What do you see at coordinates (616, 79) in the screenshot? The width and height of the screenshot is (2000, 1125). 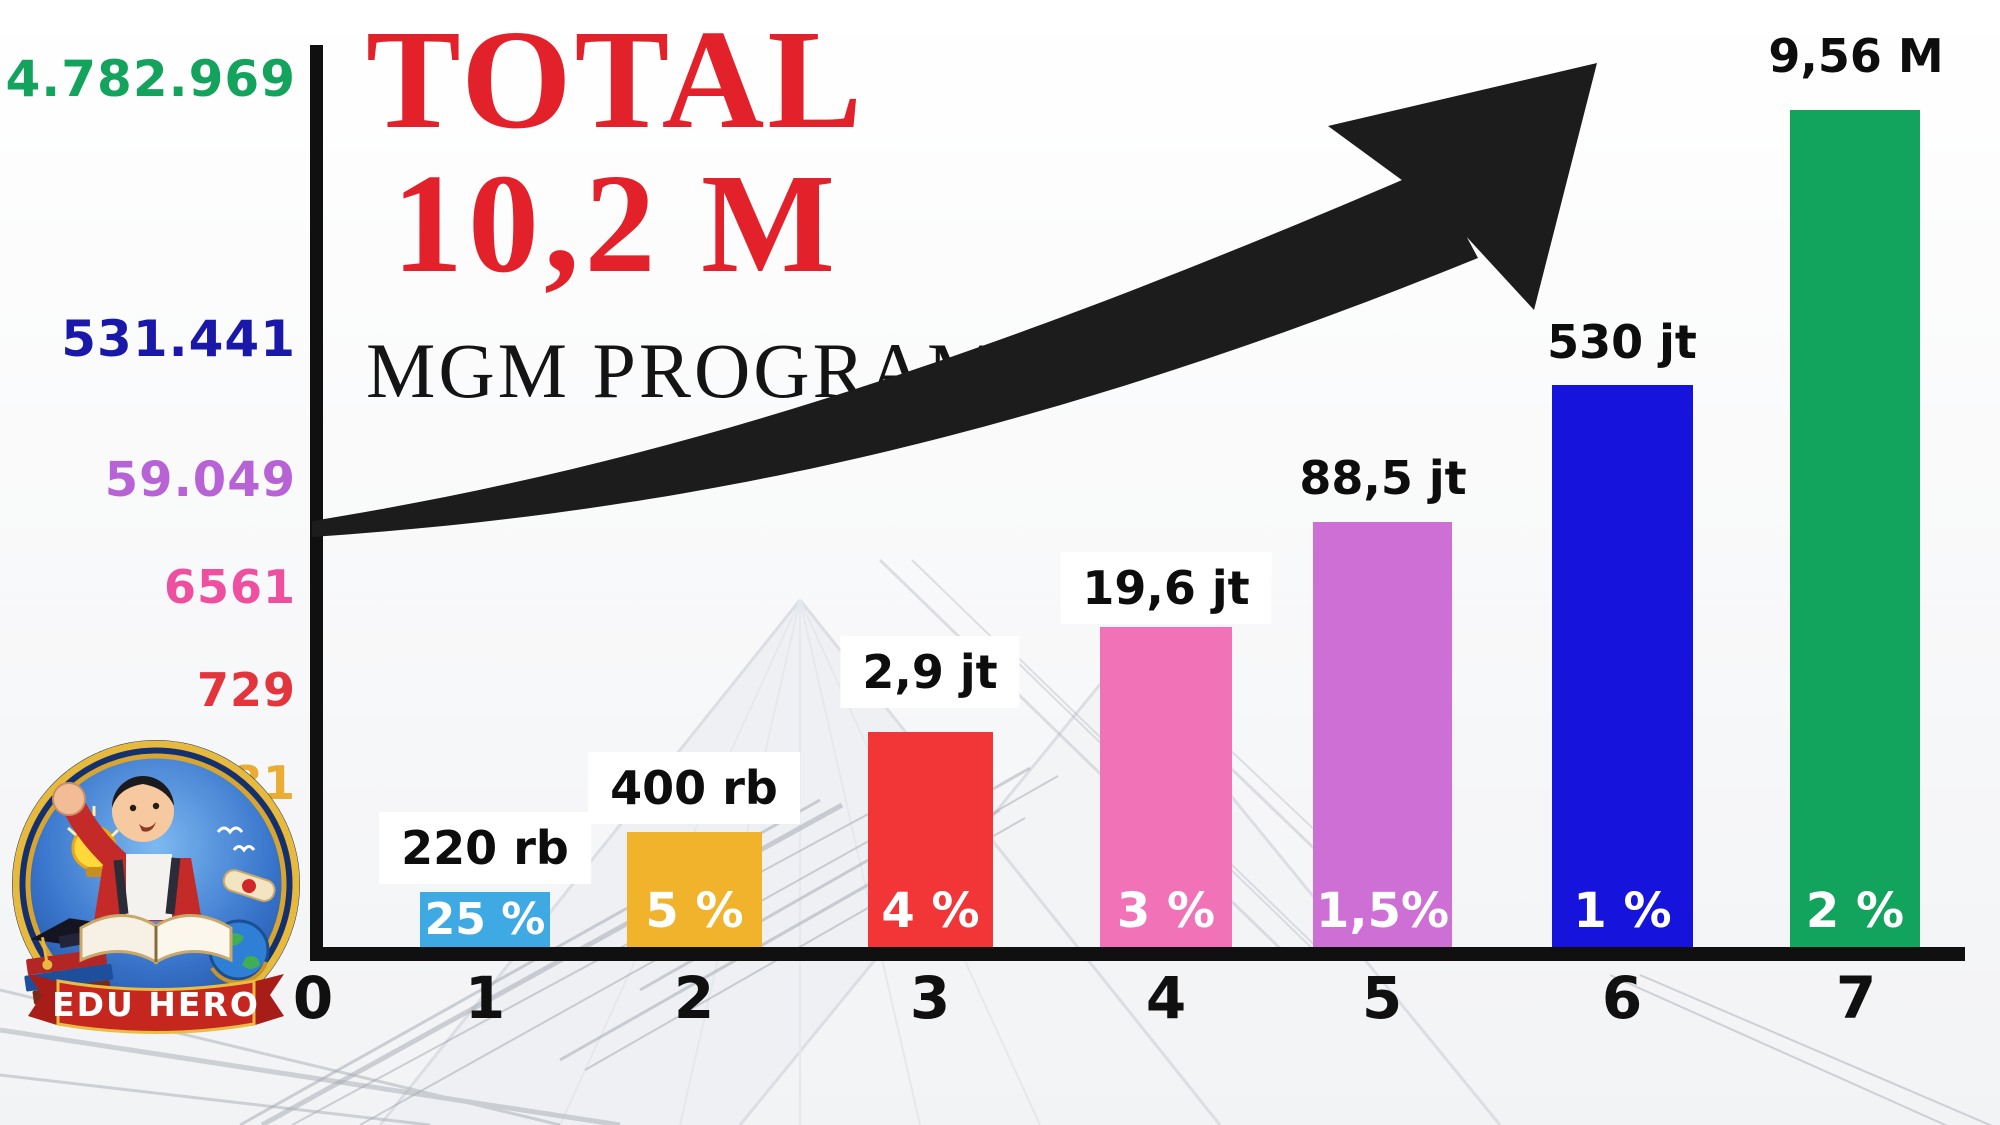 I see `title-total: TOTAL` at bounding box center [616, 79].